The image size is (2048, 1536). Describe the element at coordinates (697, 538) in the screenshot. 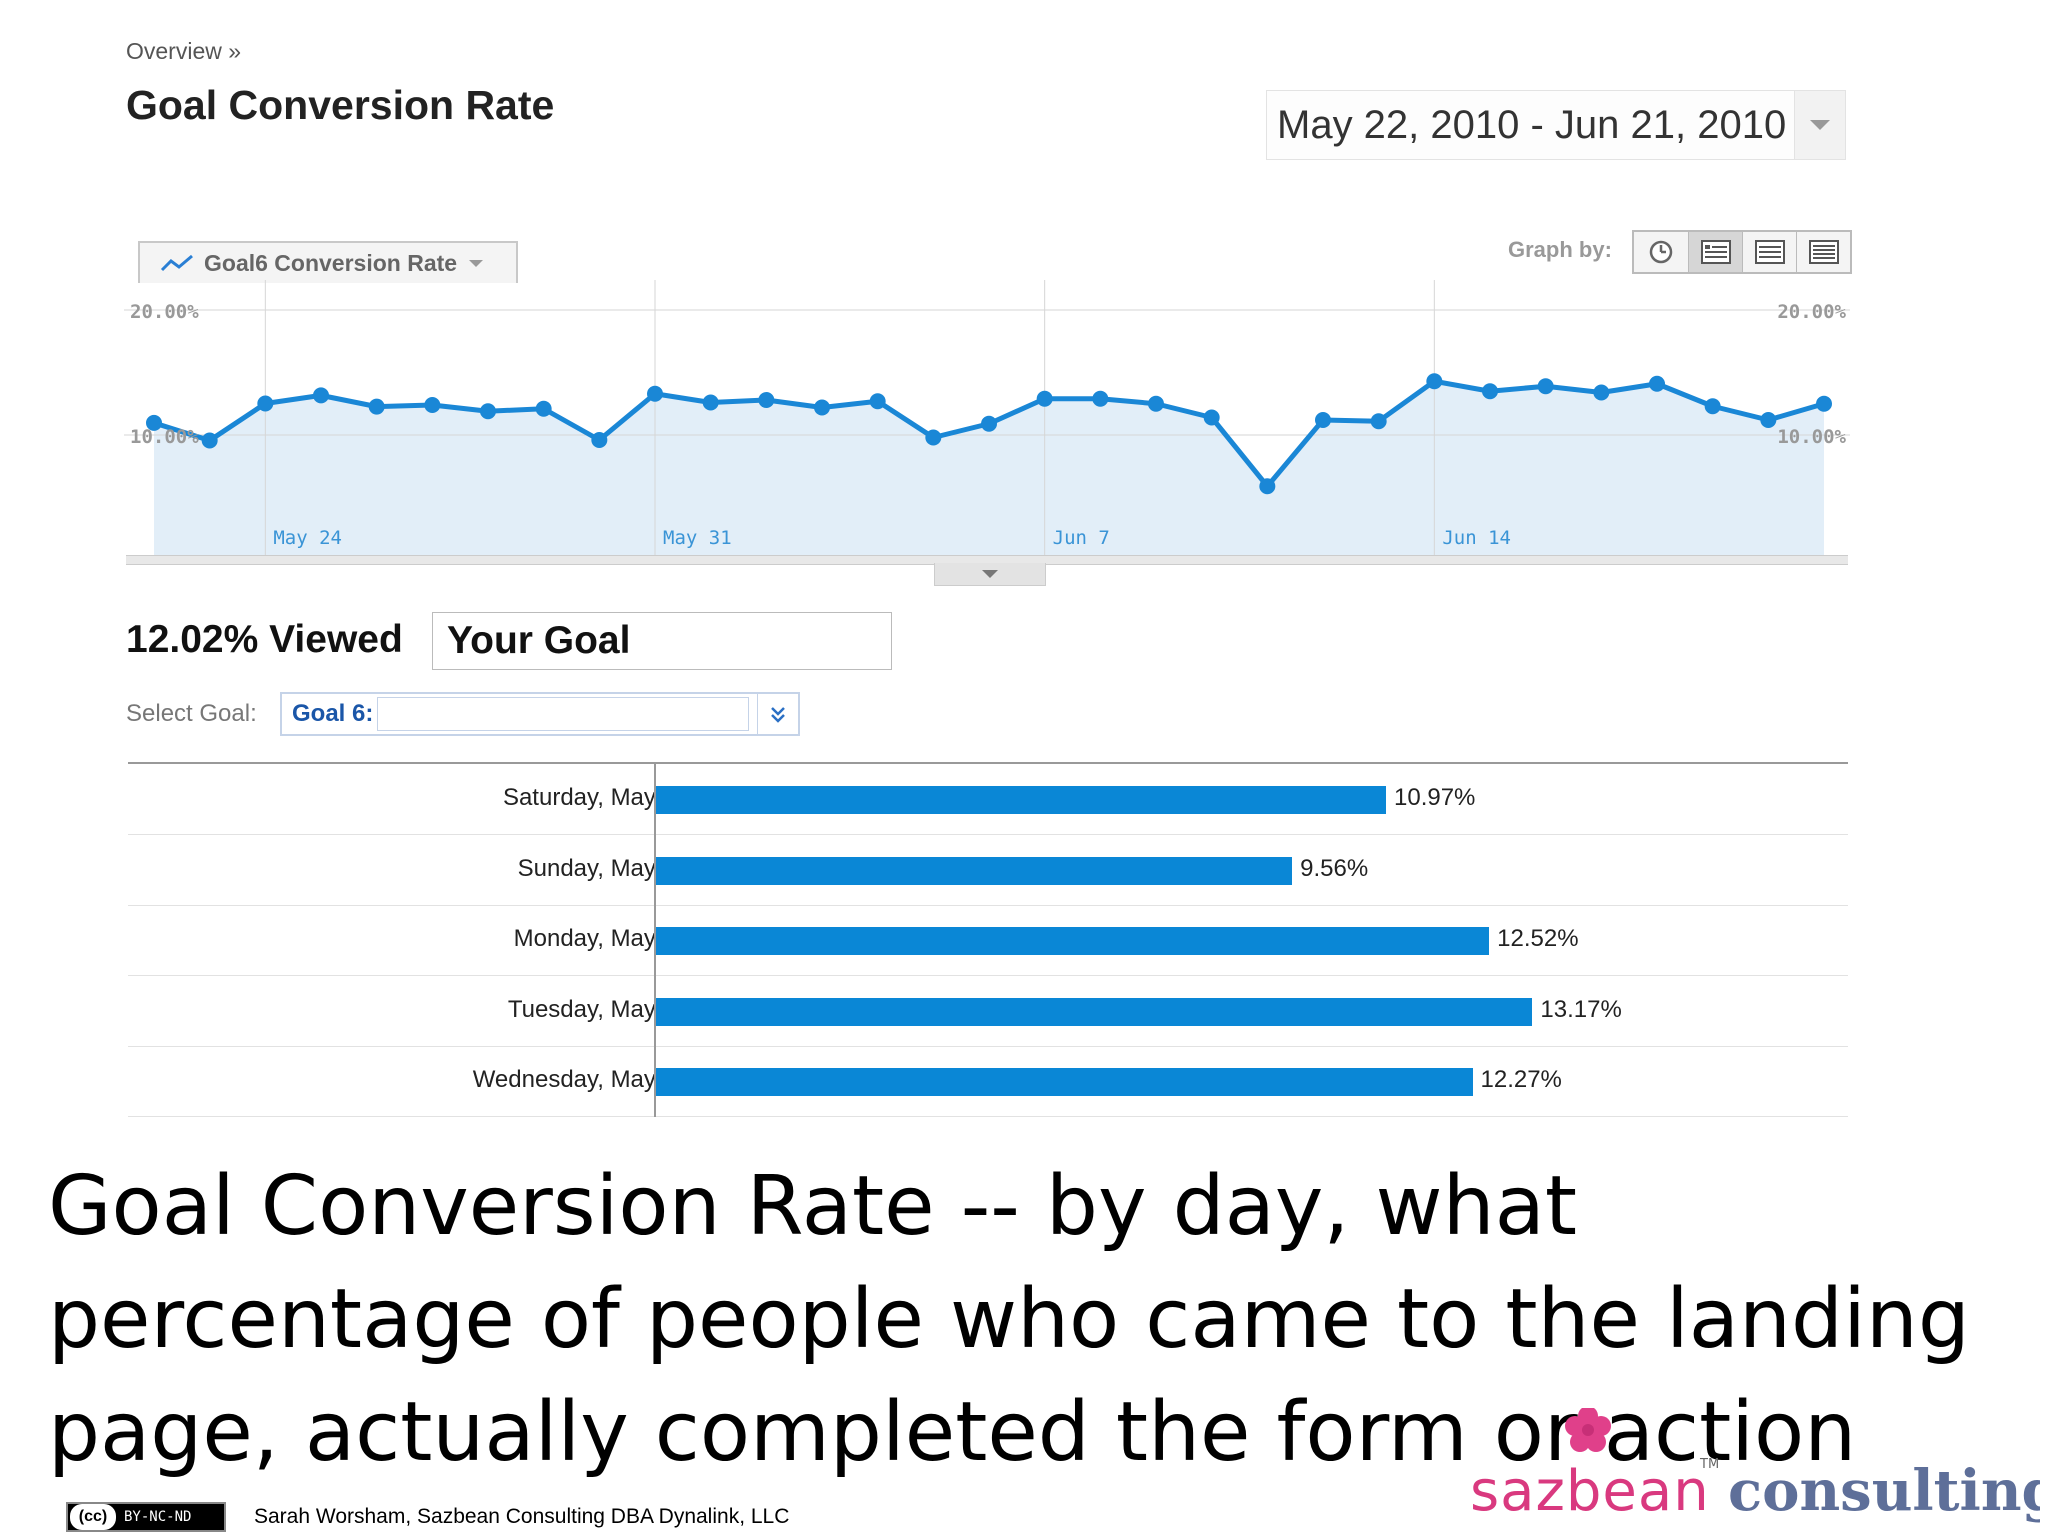

I see `x-tick-label: May 31` at that location.